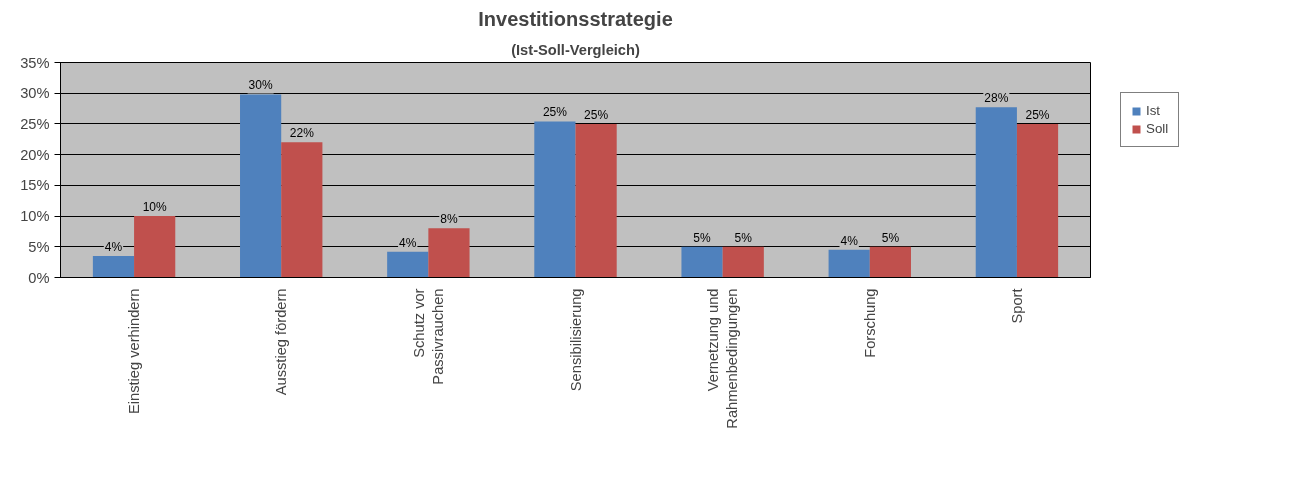 This screenshot has height=499, width=1291. Describe the element at coordinates (1154, 110) in the screenshot. I see `legend-label: Ist` at that location.